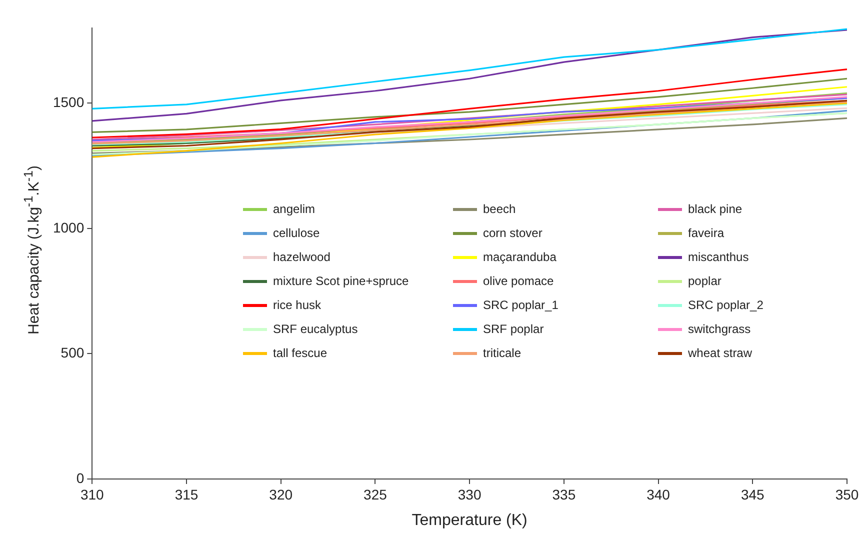  Describe the element at coordinates (297, 305) in the screenshot. I see `legend-label: rice husk` at that location.